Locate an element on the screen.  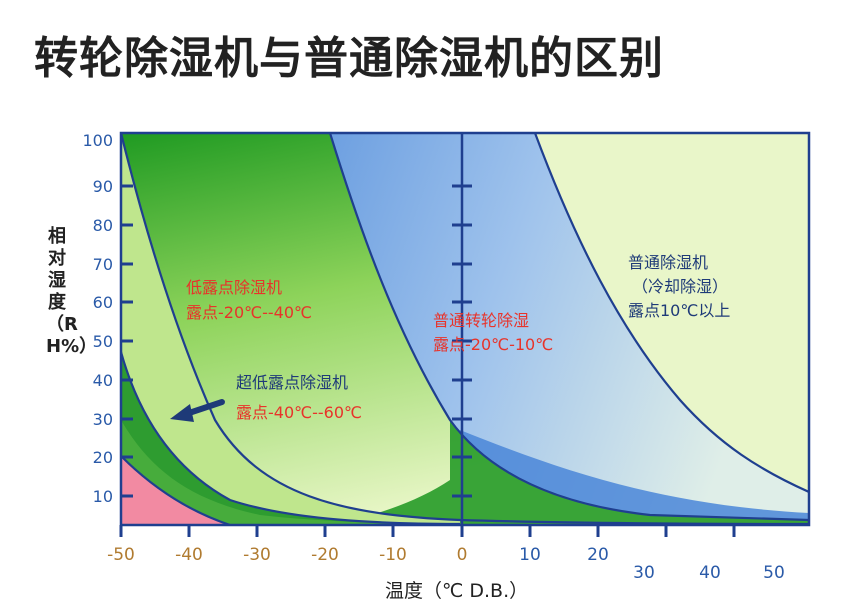
ordinary-name: 普通除湿机 is located at coordinates (668, 262).